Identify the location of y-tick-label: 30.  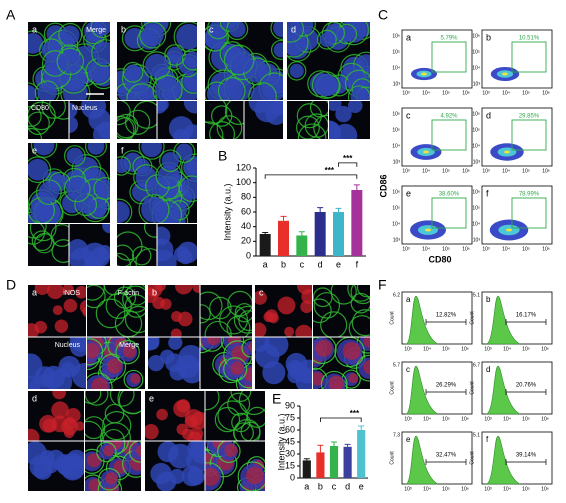
(290, 453).